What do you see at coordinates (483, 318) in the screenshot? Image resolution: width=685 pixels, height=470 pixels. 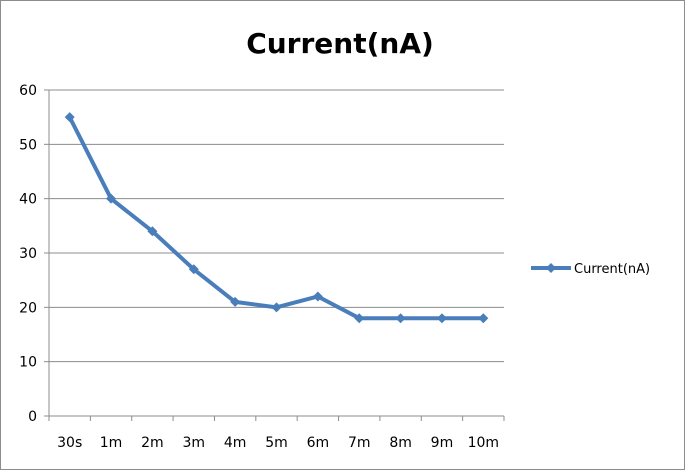 I see `data-point-10m` at bounding box center [483, 318].